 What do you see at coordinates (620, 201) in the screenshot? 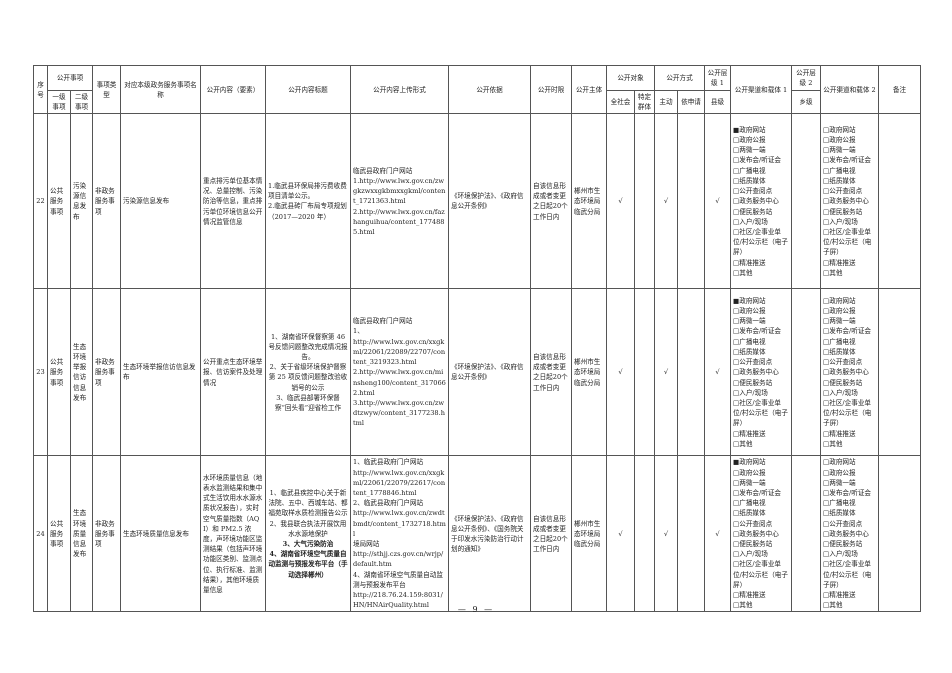
I see `audience-all-cell: √` at bounding box center [620, 201].